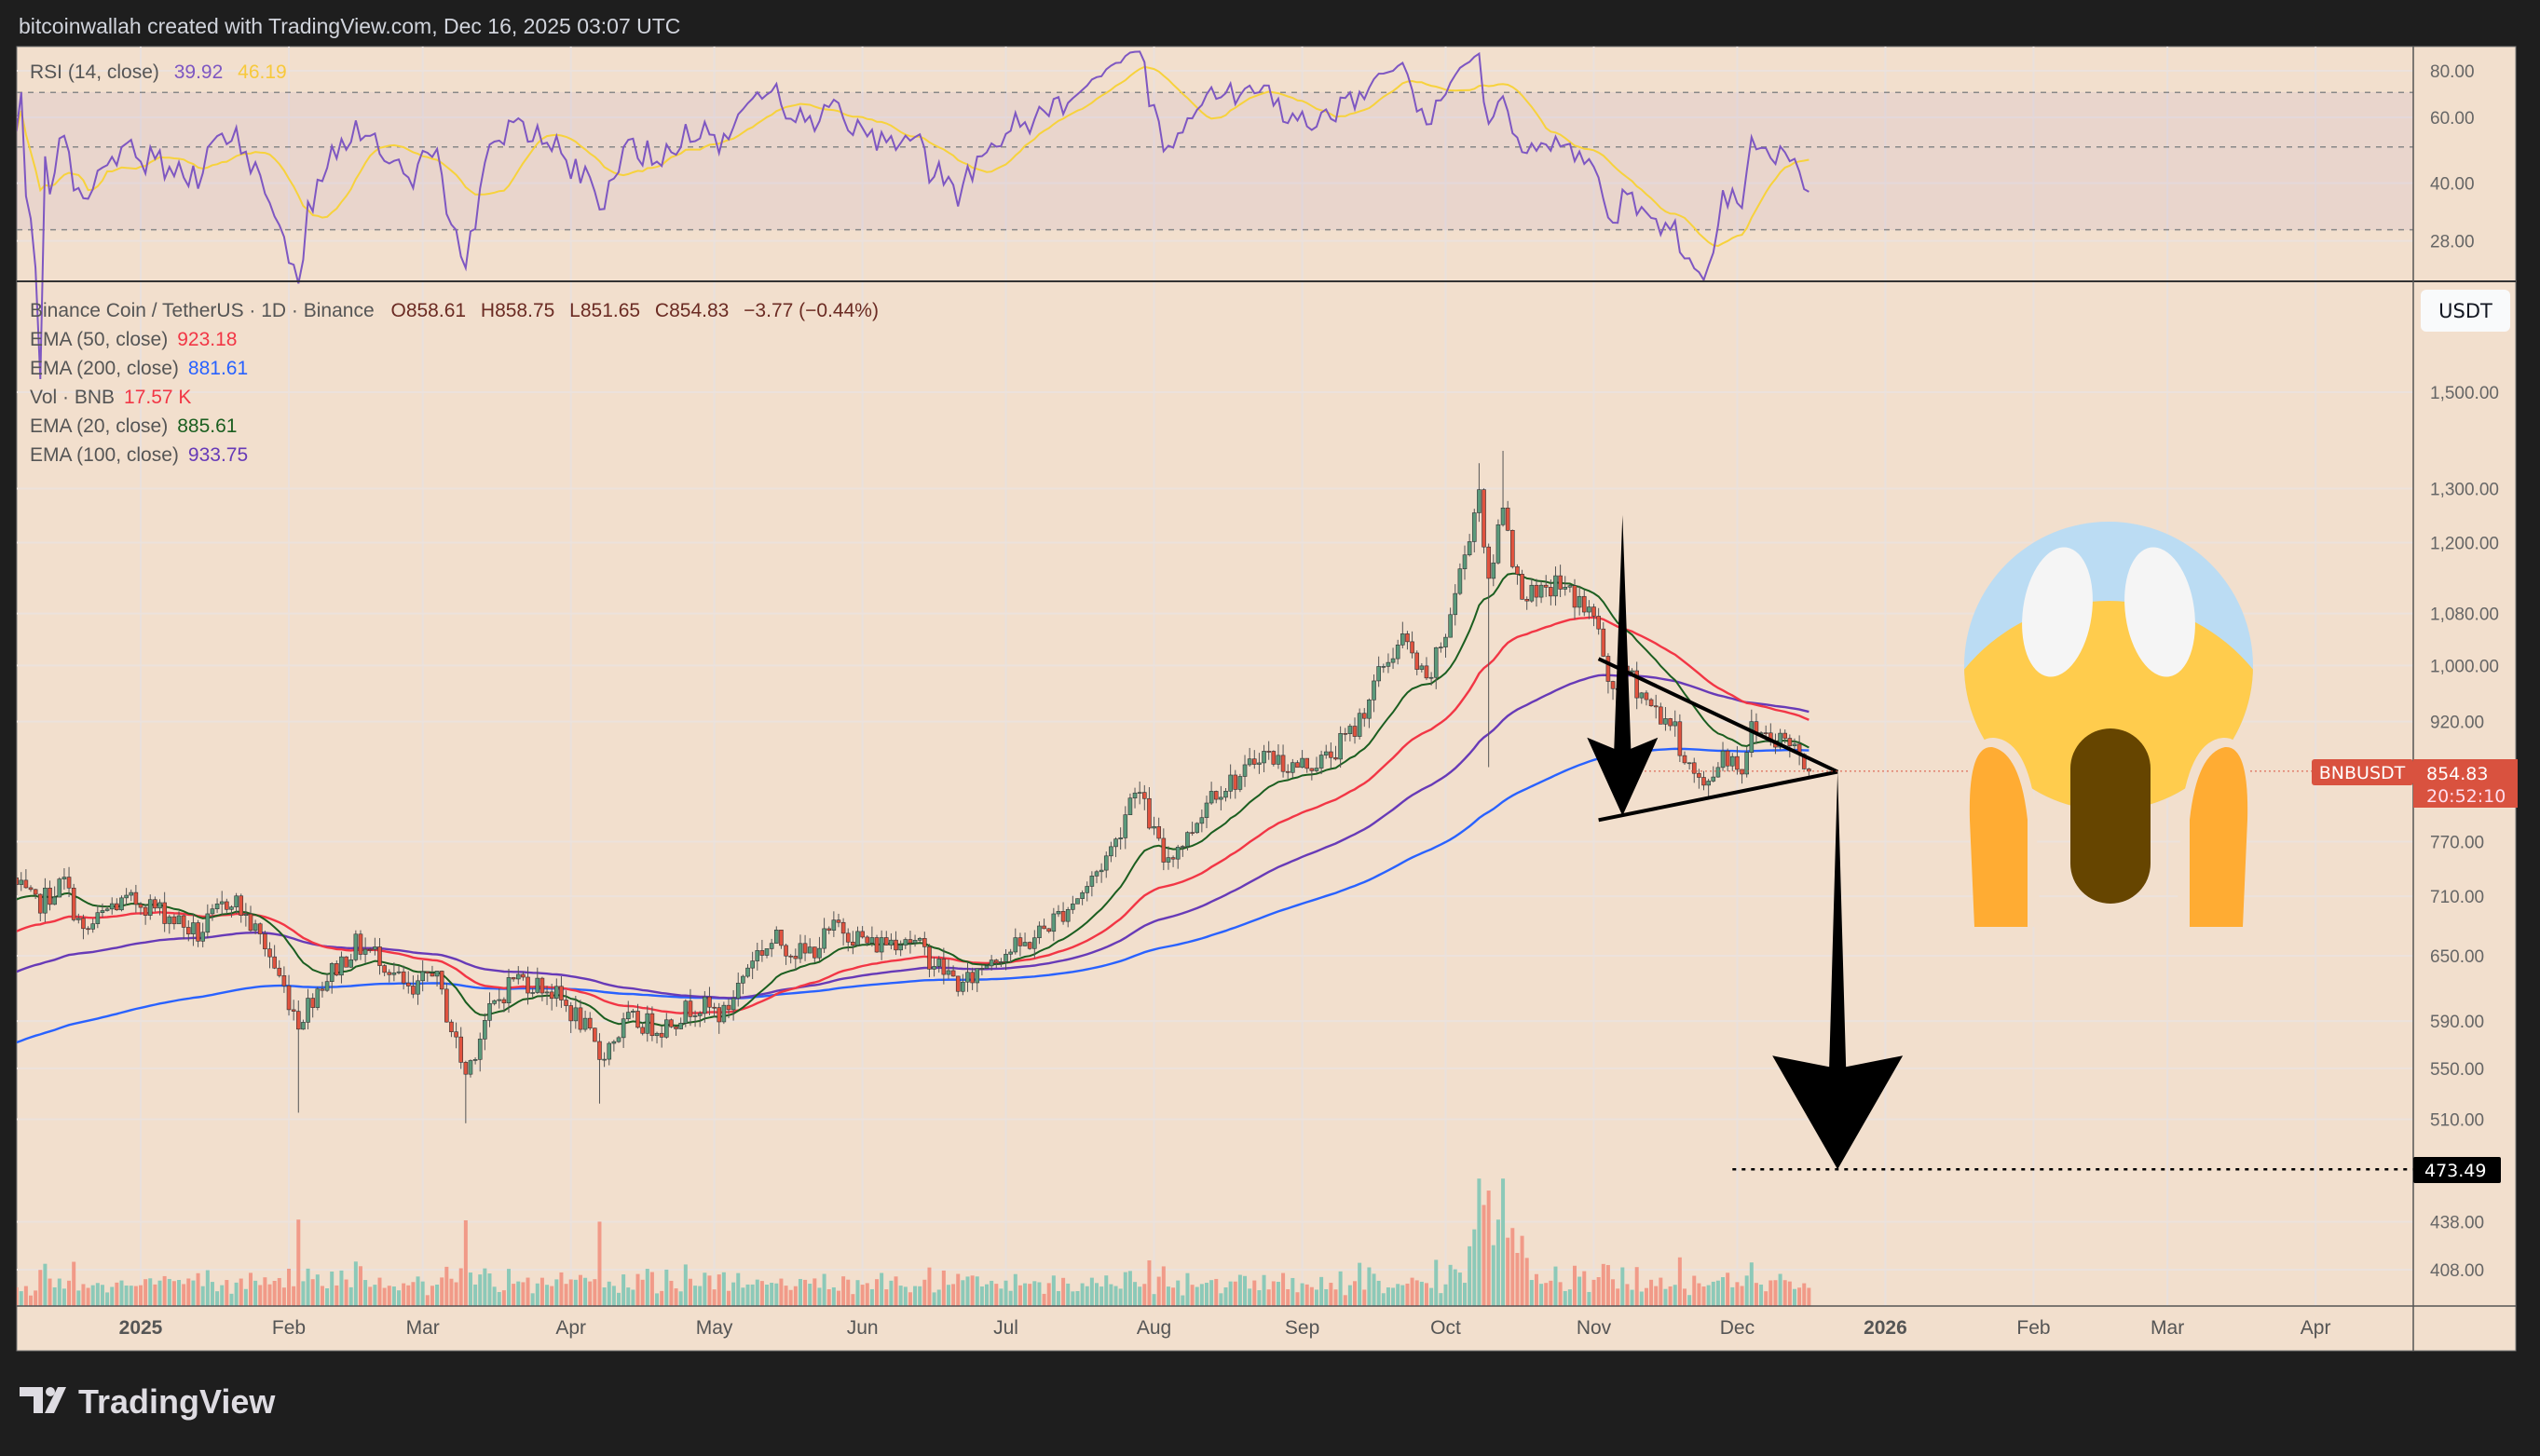 This screenshot has height=1456, width=2540. Describe the element at coordinates (570, 1328) in the screenshot. I see `time-tick-label: Apr` at that location.